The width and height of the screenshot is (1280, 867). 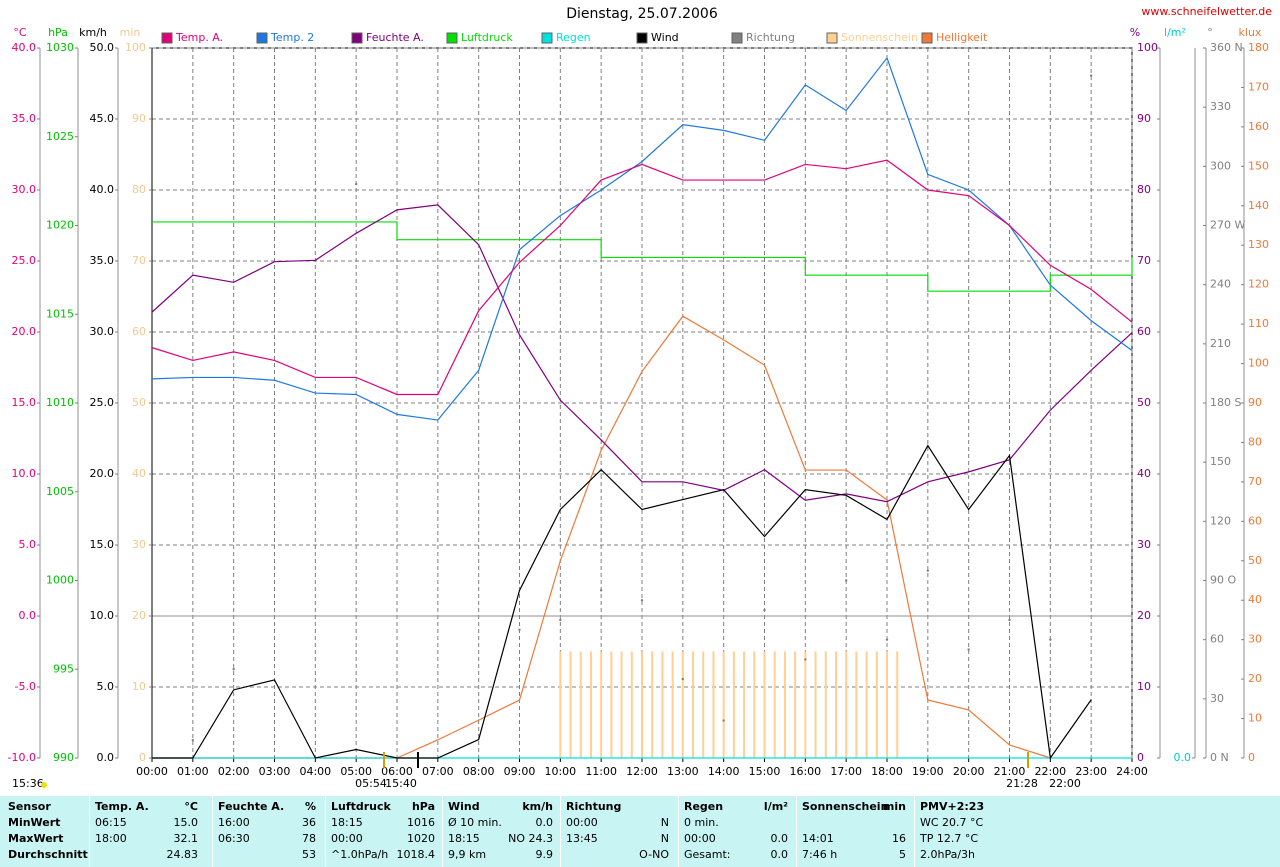 What do you see at coordinates (22, 757) in the screenshot?
I see `y-tick-label: -10.0` at bounding box center [22, 757].